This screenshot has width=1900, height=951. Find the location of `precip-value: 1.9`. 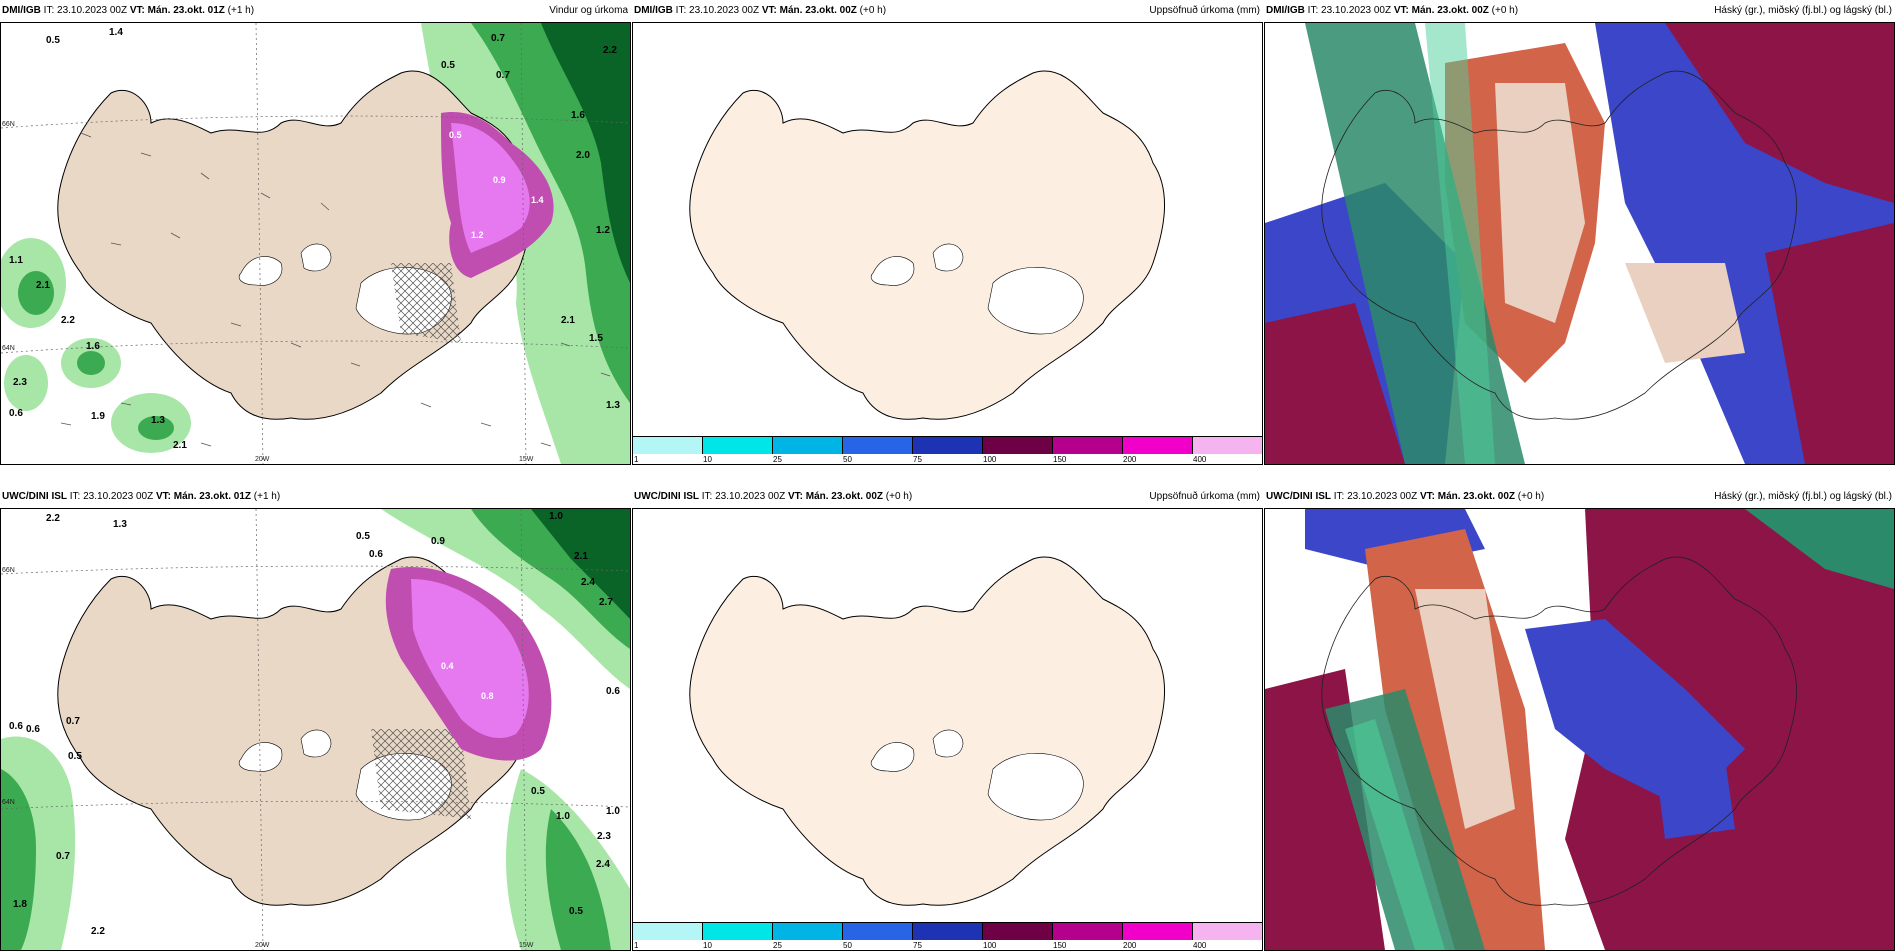

precip-value: 1.9 is located at coordinates (98, 416).